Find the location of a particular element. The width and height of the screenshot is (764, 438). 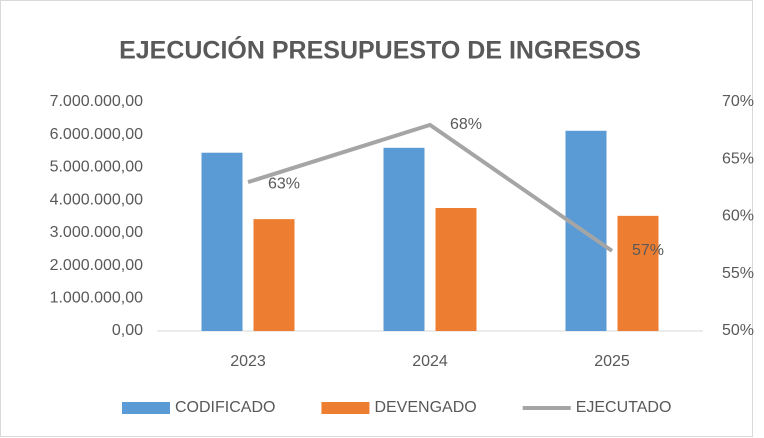

y-tick-label: 0,00 is located at coordinates (127, 330).